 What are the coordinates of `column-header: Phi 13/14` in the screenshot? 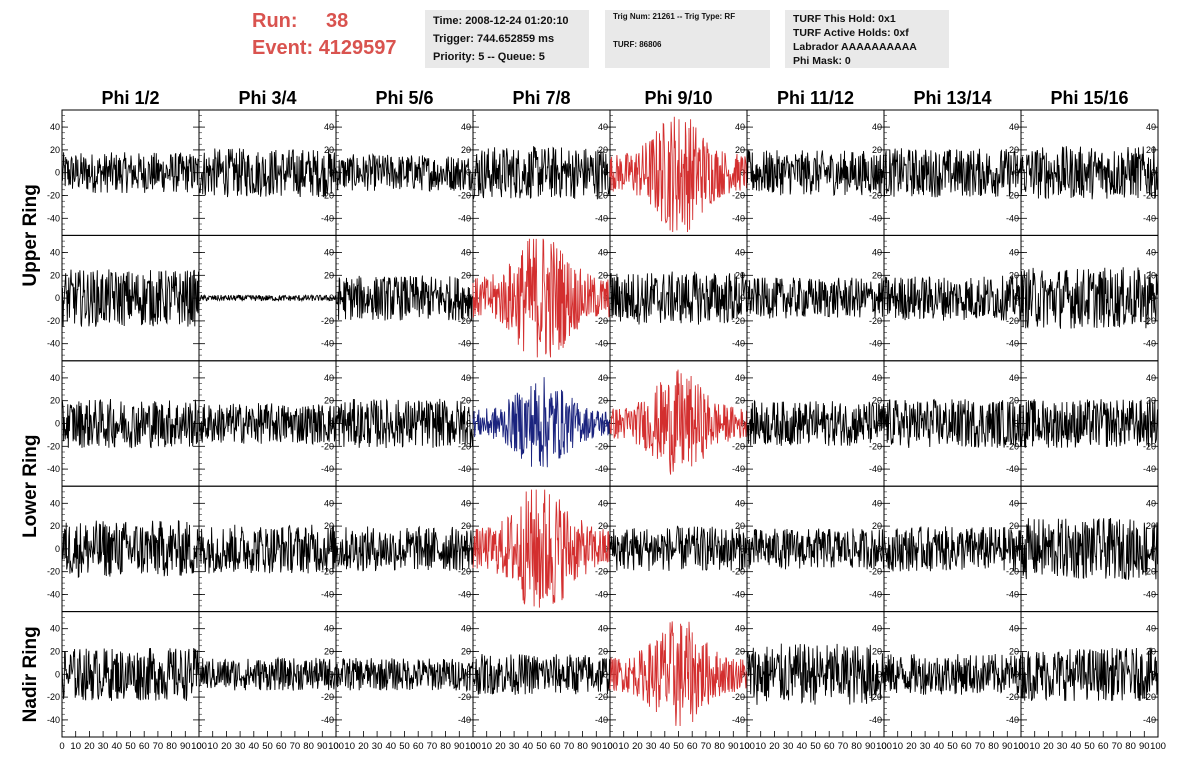 It's located at (952, 98).